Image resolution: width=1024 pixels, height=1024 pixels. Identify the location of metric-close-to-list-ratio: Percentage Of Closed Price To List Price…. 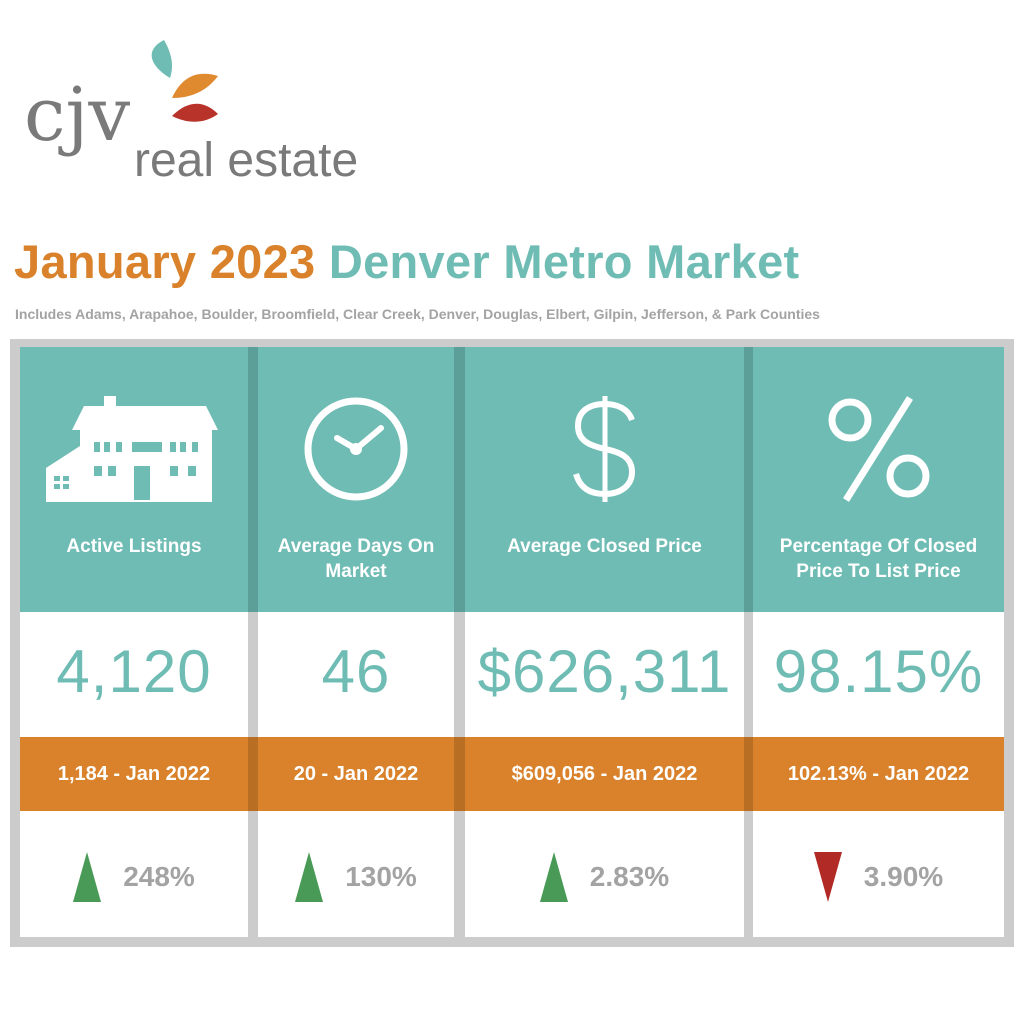
(878, 642).